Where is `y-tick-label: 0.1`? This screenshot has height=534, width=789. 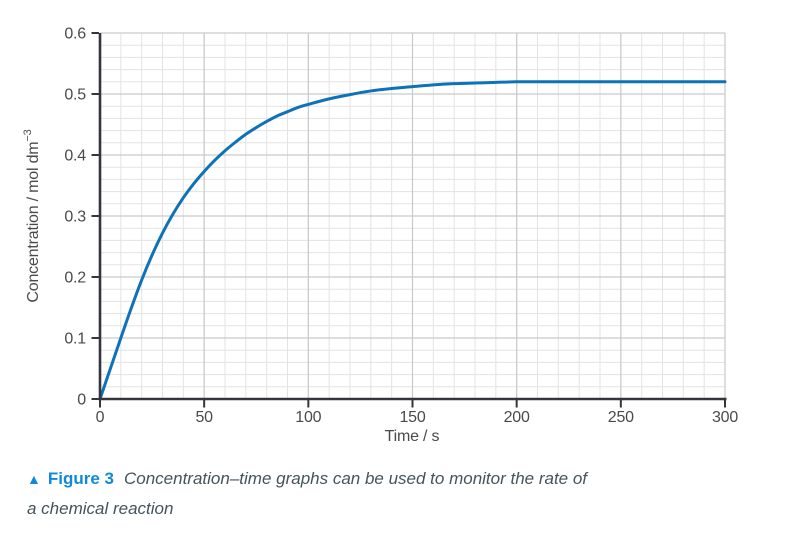
y-tick-label: 0.1 is located at coordinates (75, 339).